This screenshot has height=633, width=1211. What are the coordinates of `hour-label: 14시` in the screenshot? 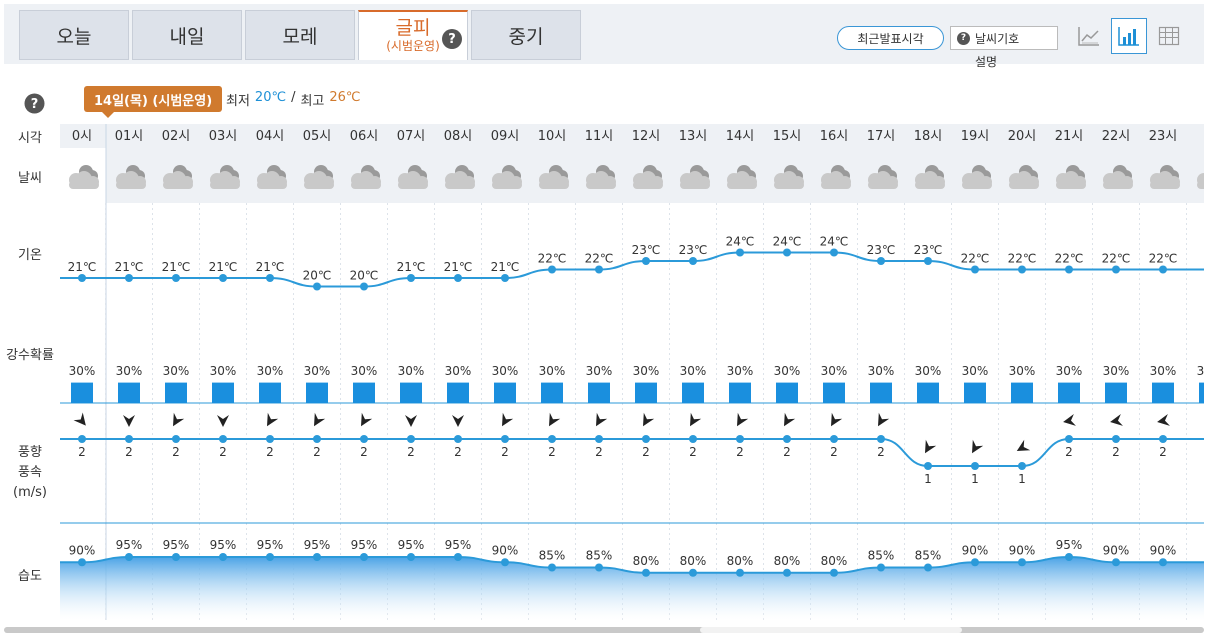 It's located at (740, 136).